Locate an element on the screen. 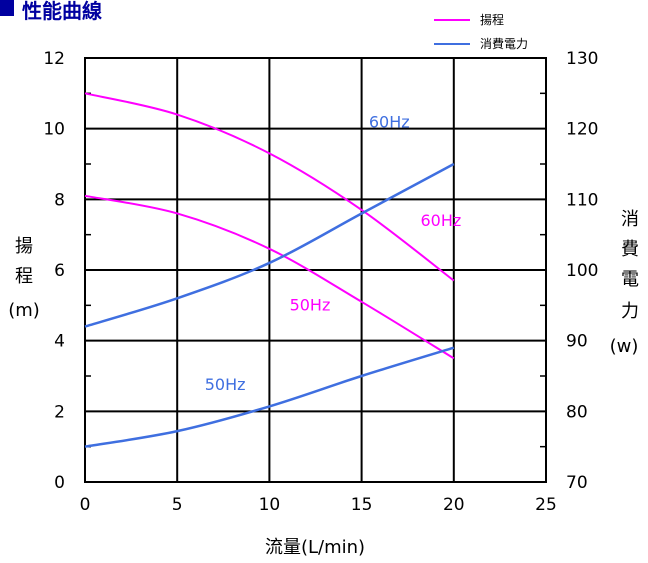  y-left-tick-label: 6 is located at coordinates (59, 271).